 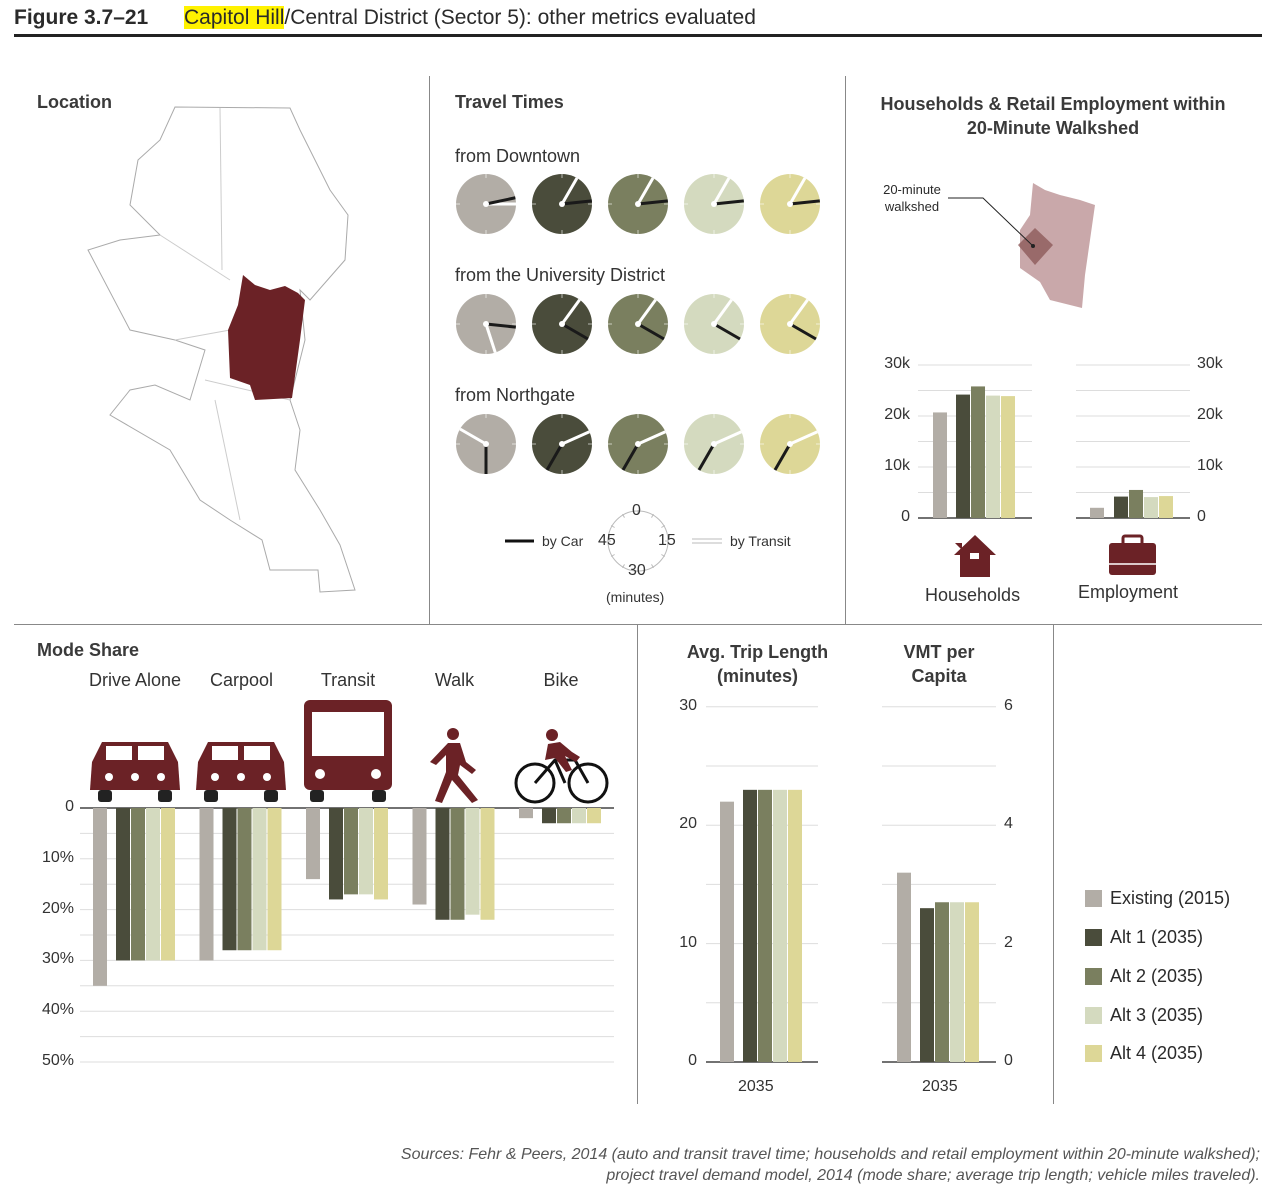 I want to click on row-label: from Northgate, so click(x=515, y=395).